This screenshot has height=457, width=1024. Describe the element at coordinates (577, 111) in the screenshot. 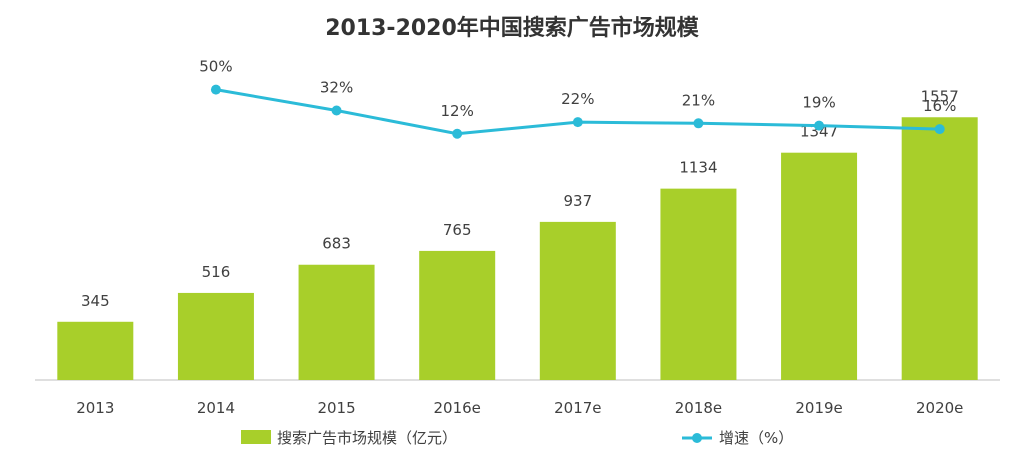

I see `growth-series-points` at that location.